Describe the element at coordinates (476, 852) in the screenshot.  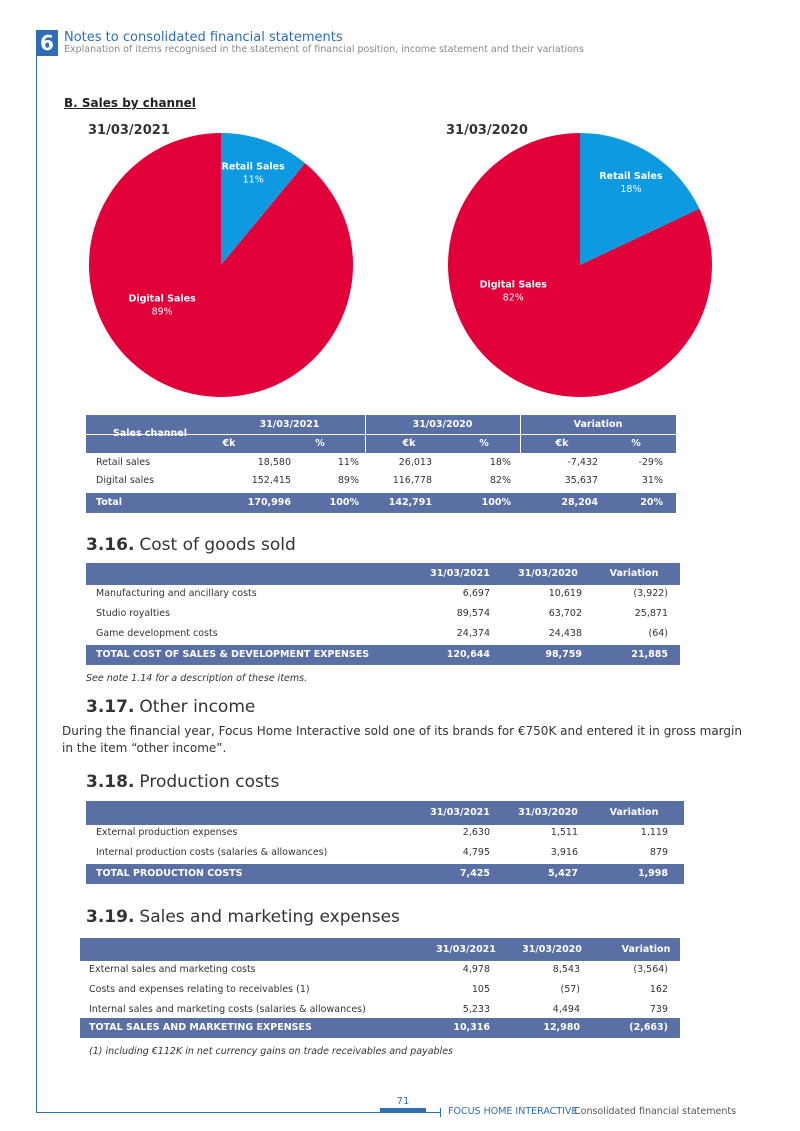
I see `cell: 4,795` at that location.